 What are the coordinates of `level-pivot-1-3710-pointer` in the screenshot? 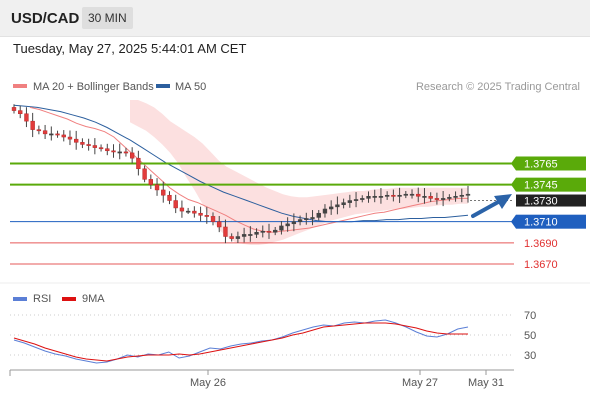 It's located at (513, 221).